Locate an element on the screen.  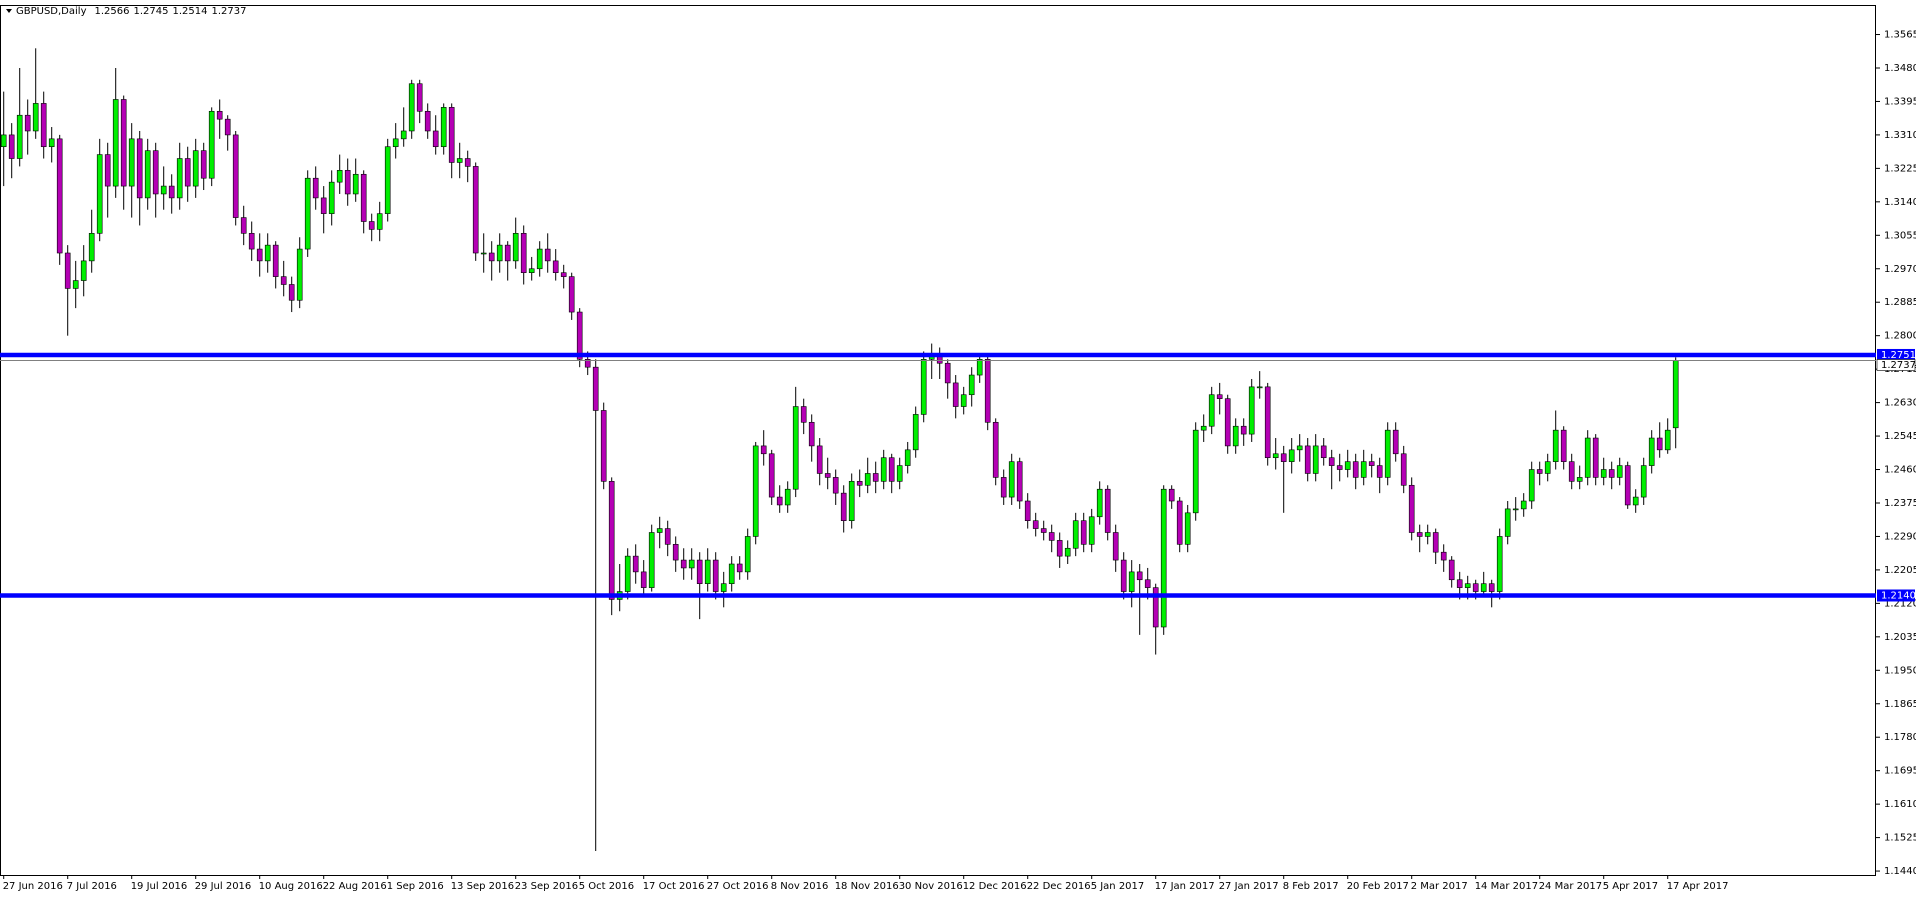
y-tick-label: 1.1525 is located at coordinates (1900, 838).